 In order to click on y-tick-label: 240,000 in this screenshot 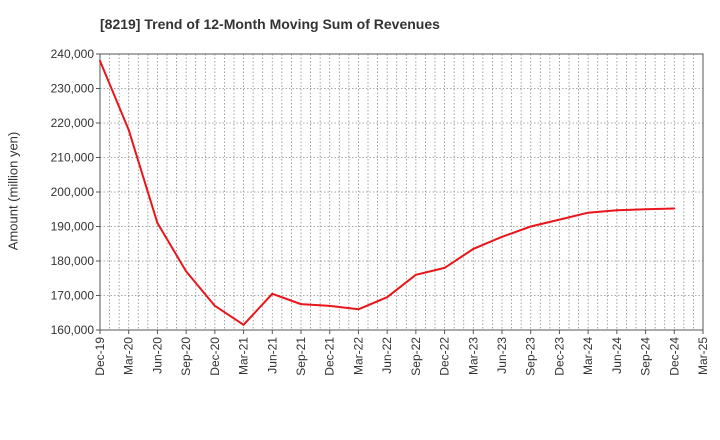, I will do `click(73, 54)`.